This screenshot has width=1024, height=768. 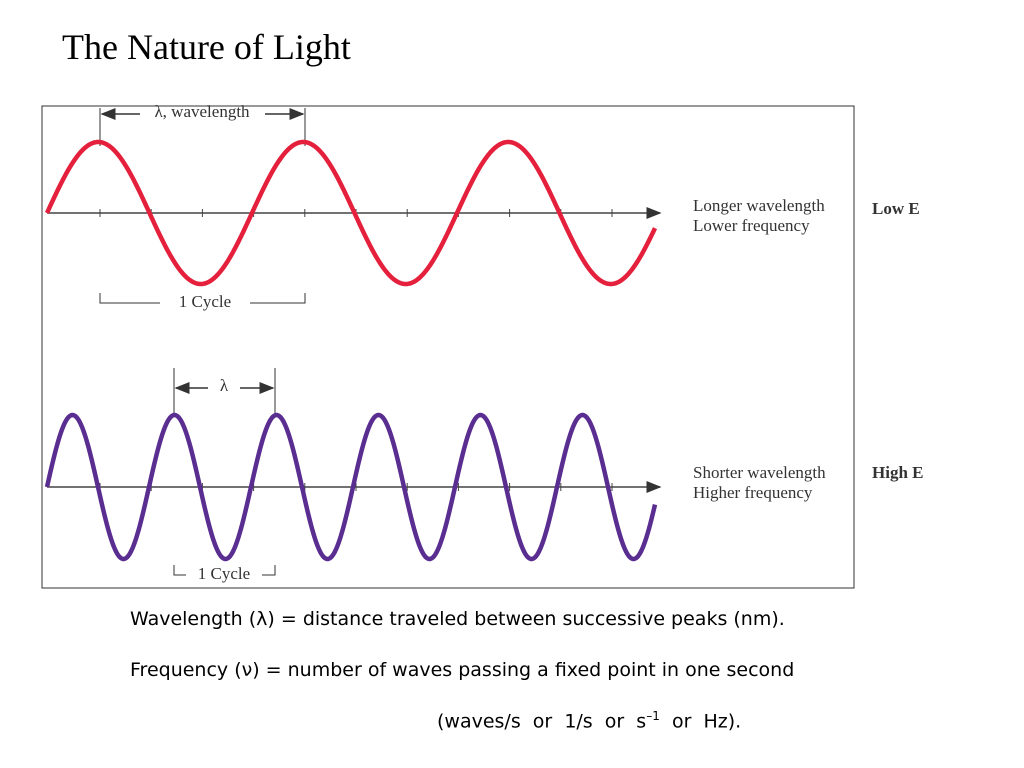 What do you see at coordinates (224, 385) in the screenshot?
I see `wavelength-label: λ` at bounding box center [224, 385].